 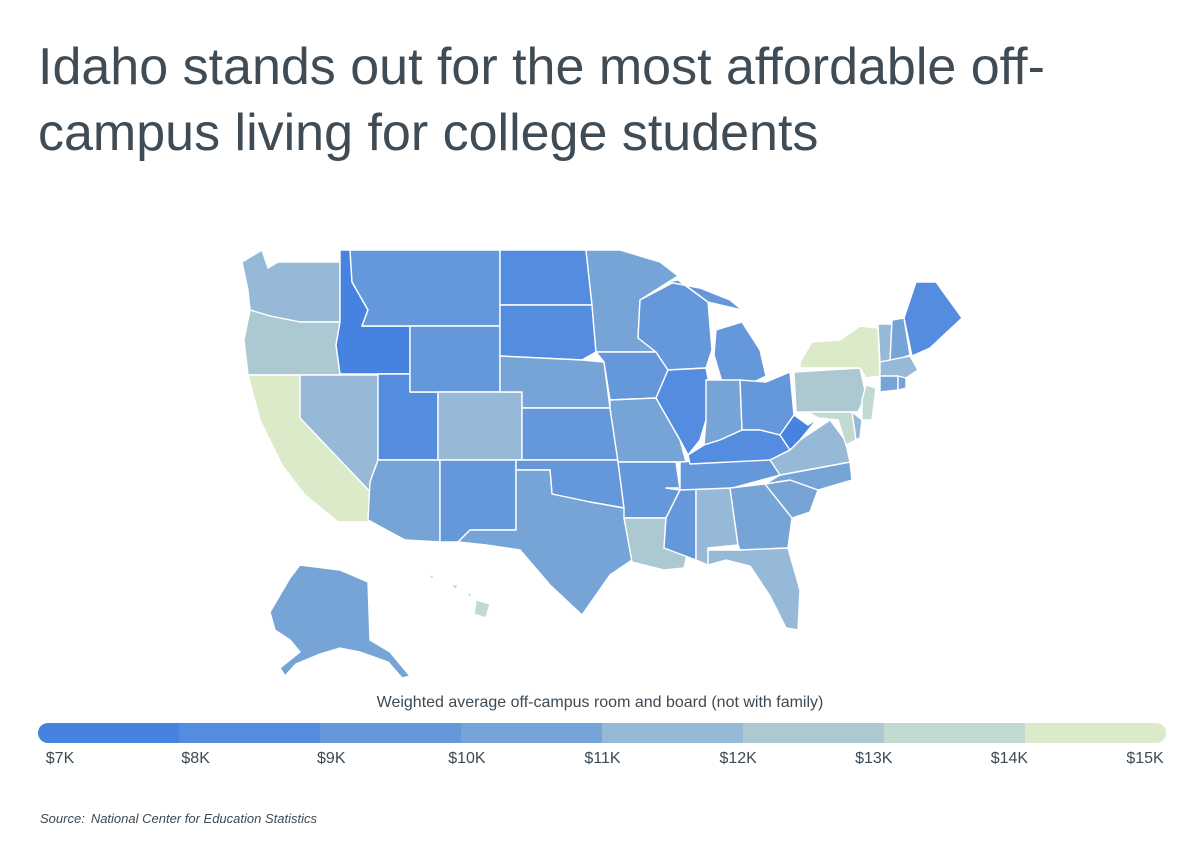 What do you see at coordinates (340, 621) in the screenshot?
I see `state-alaska` at bounding box center [340, 621].